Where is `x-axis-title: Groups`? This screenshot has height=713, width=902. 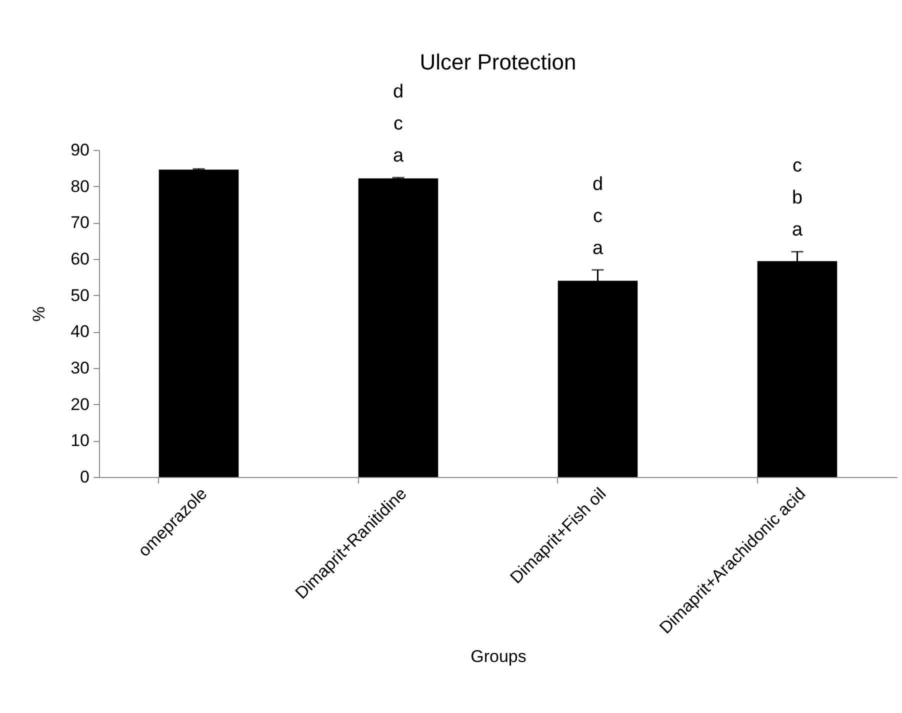 x-axis-title: Groups is located at coordinates (498, 656).